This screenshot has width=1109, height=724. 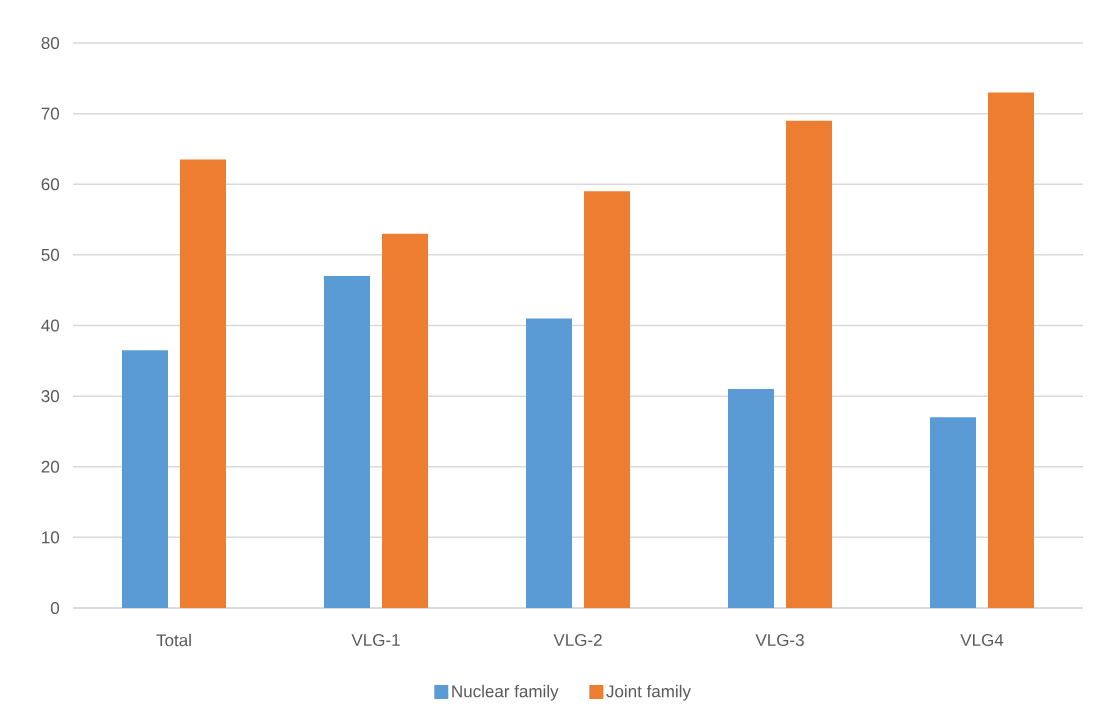 I want to click on x-tick-label: VLG-3, so click(x=779, y=640).